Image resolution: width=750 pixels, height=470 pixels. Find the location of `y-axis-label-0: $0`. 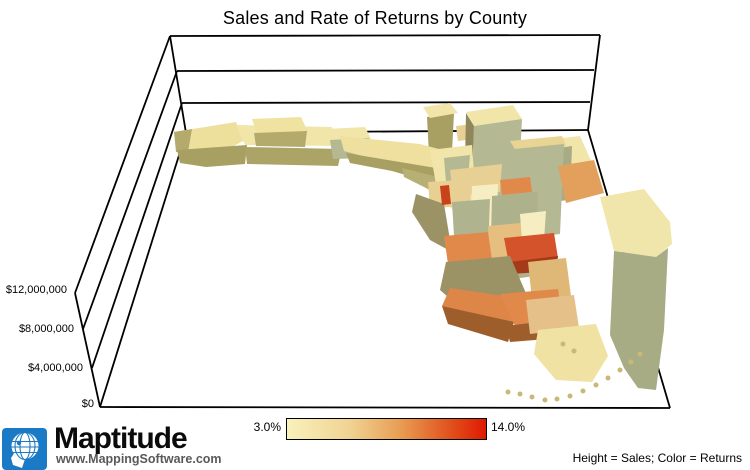

y-axis-label-0: $0 is located at coordinates (87, 404).